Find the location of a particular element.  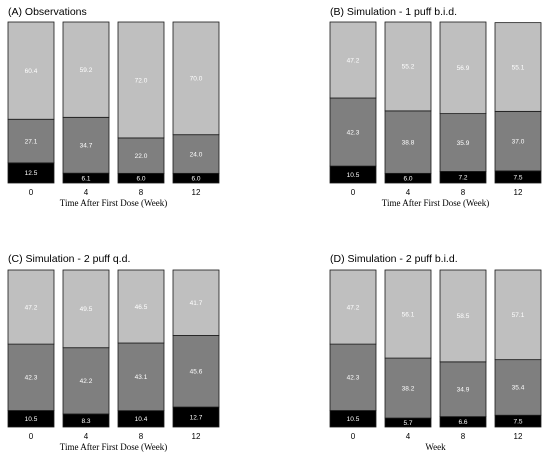

panel-title: (C) Simulation - 2 puff q.d. is located at coordinates (69, 259).